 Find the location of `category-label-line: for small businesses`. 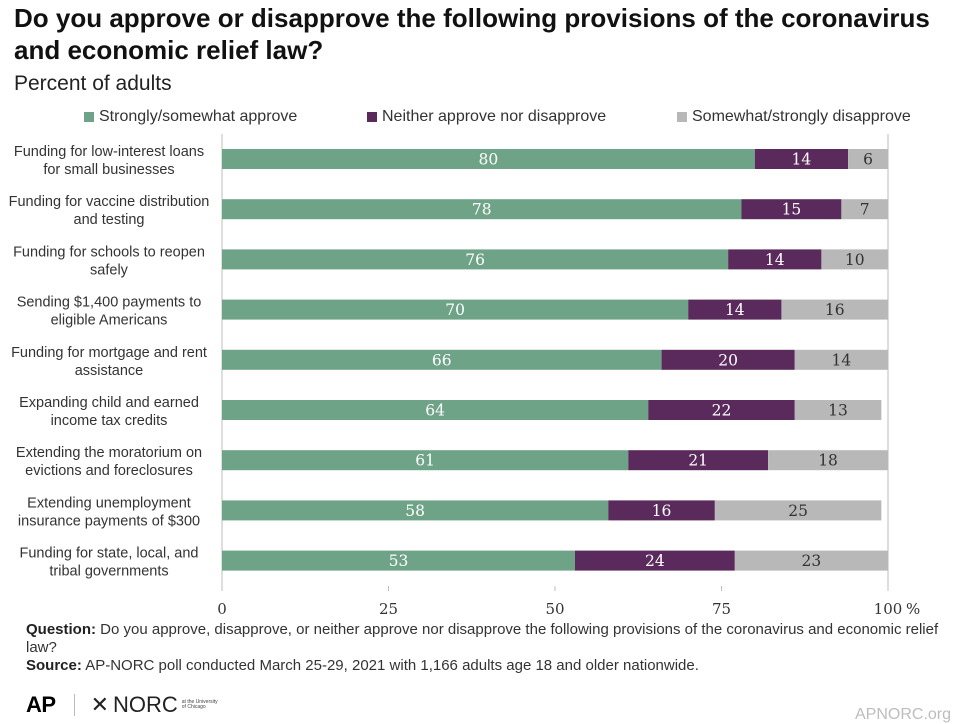

category-label-line: for small businesses is located at coordinates (108, 170).